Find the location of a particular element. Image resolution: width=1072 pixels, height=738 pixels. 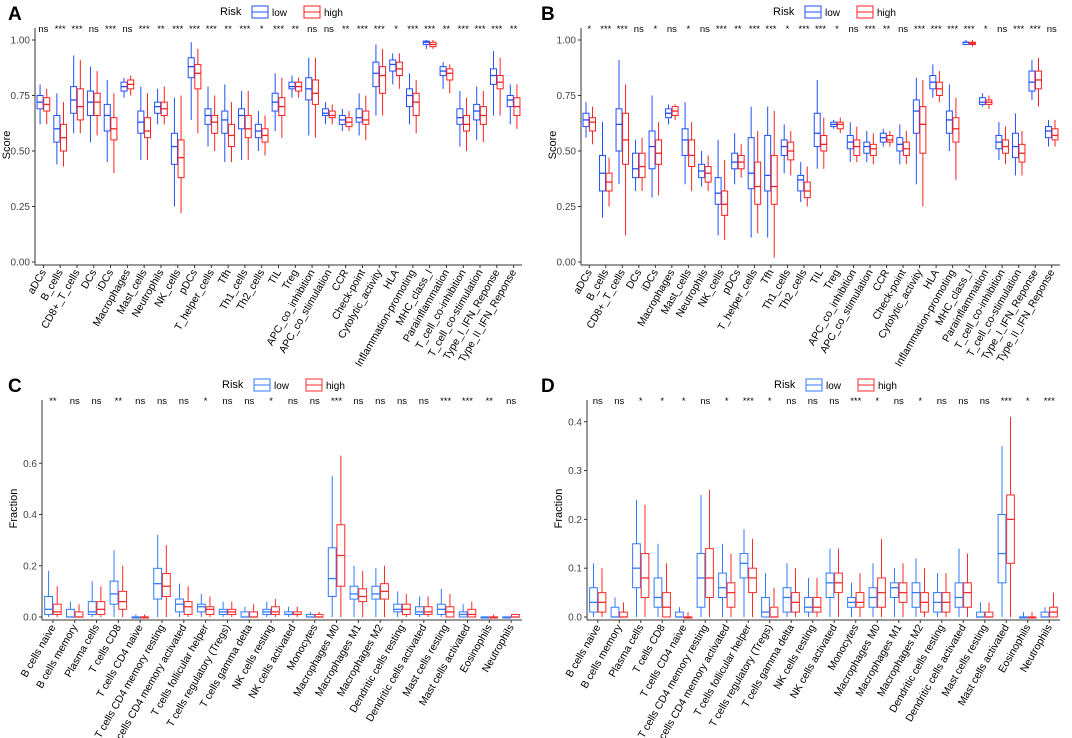

y-axis-title: Fraction is located at coordinates (559, 509).